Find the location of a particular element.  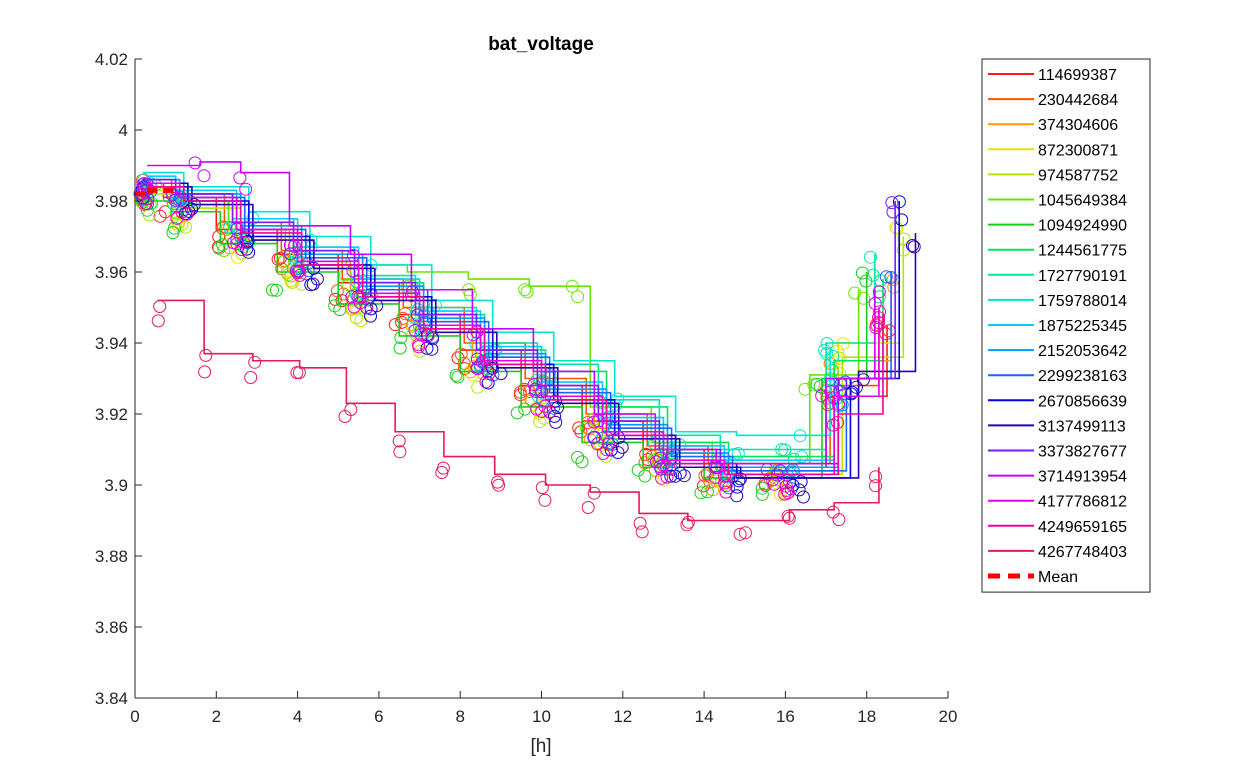

legend-label: 974587752 is located at coordinates (1078, 175).